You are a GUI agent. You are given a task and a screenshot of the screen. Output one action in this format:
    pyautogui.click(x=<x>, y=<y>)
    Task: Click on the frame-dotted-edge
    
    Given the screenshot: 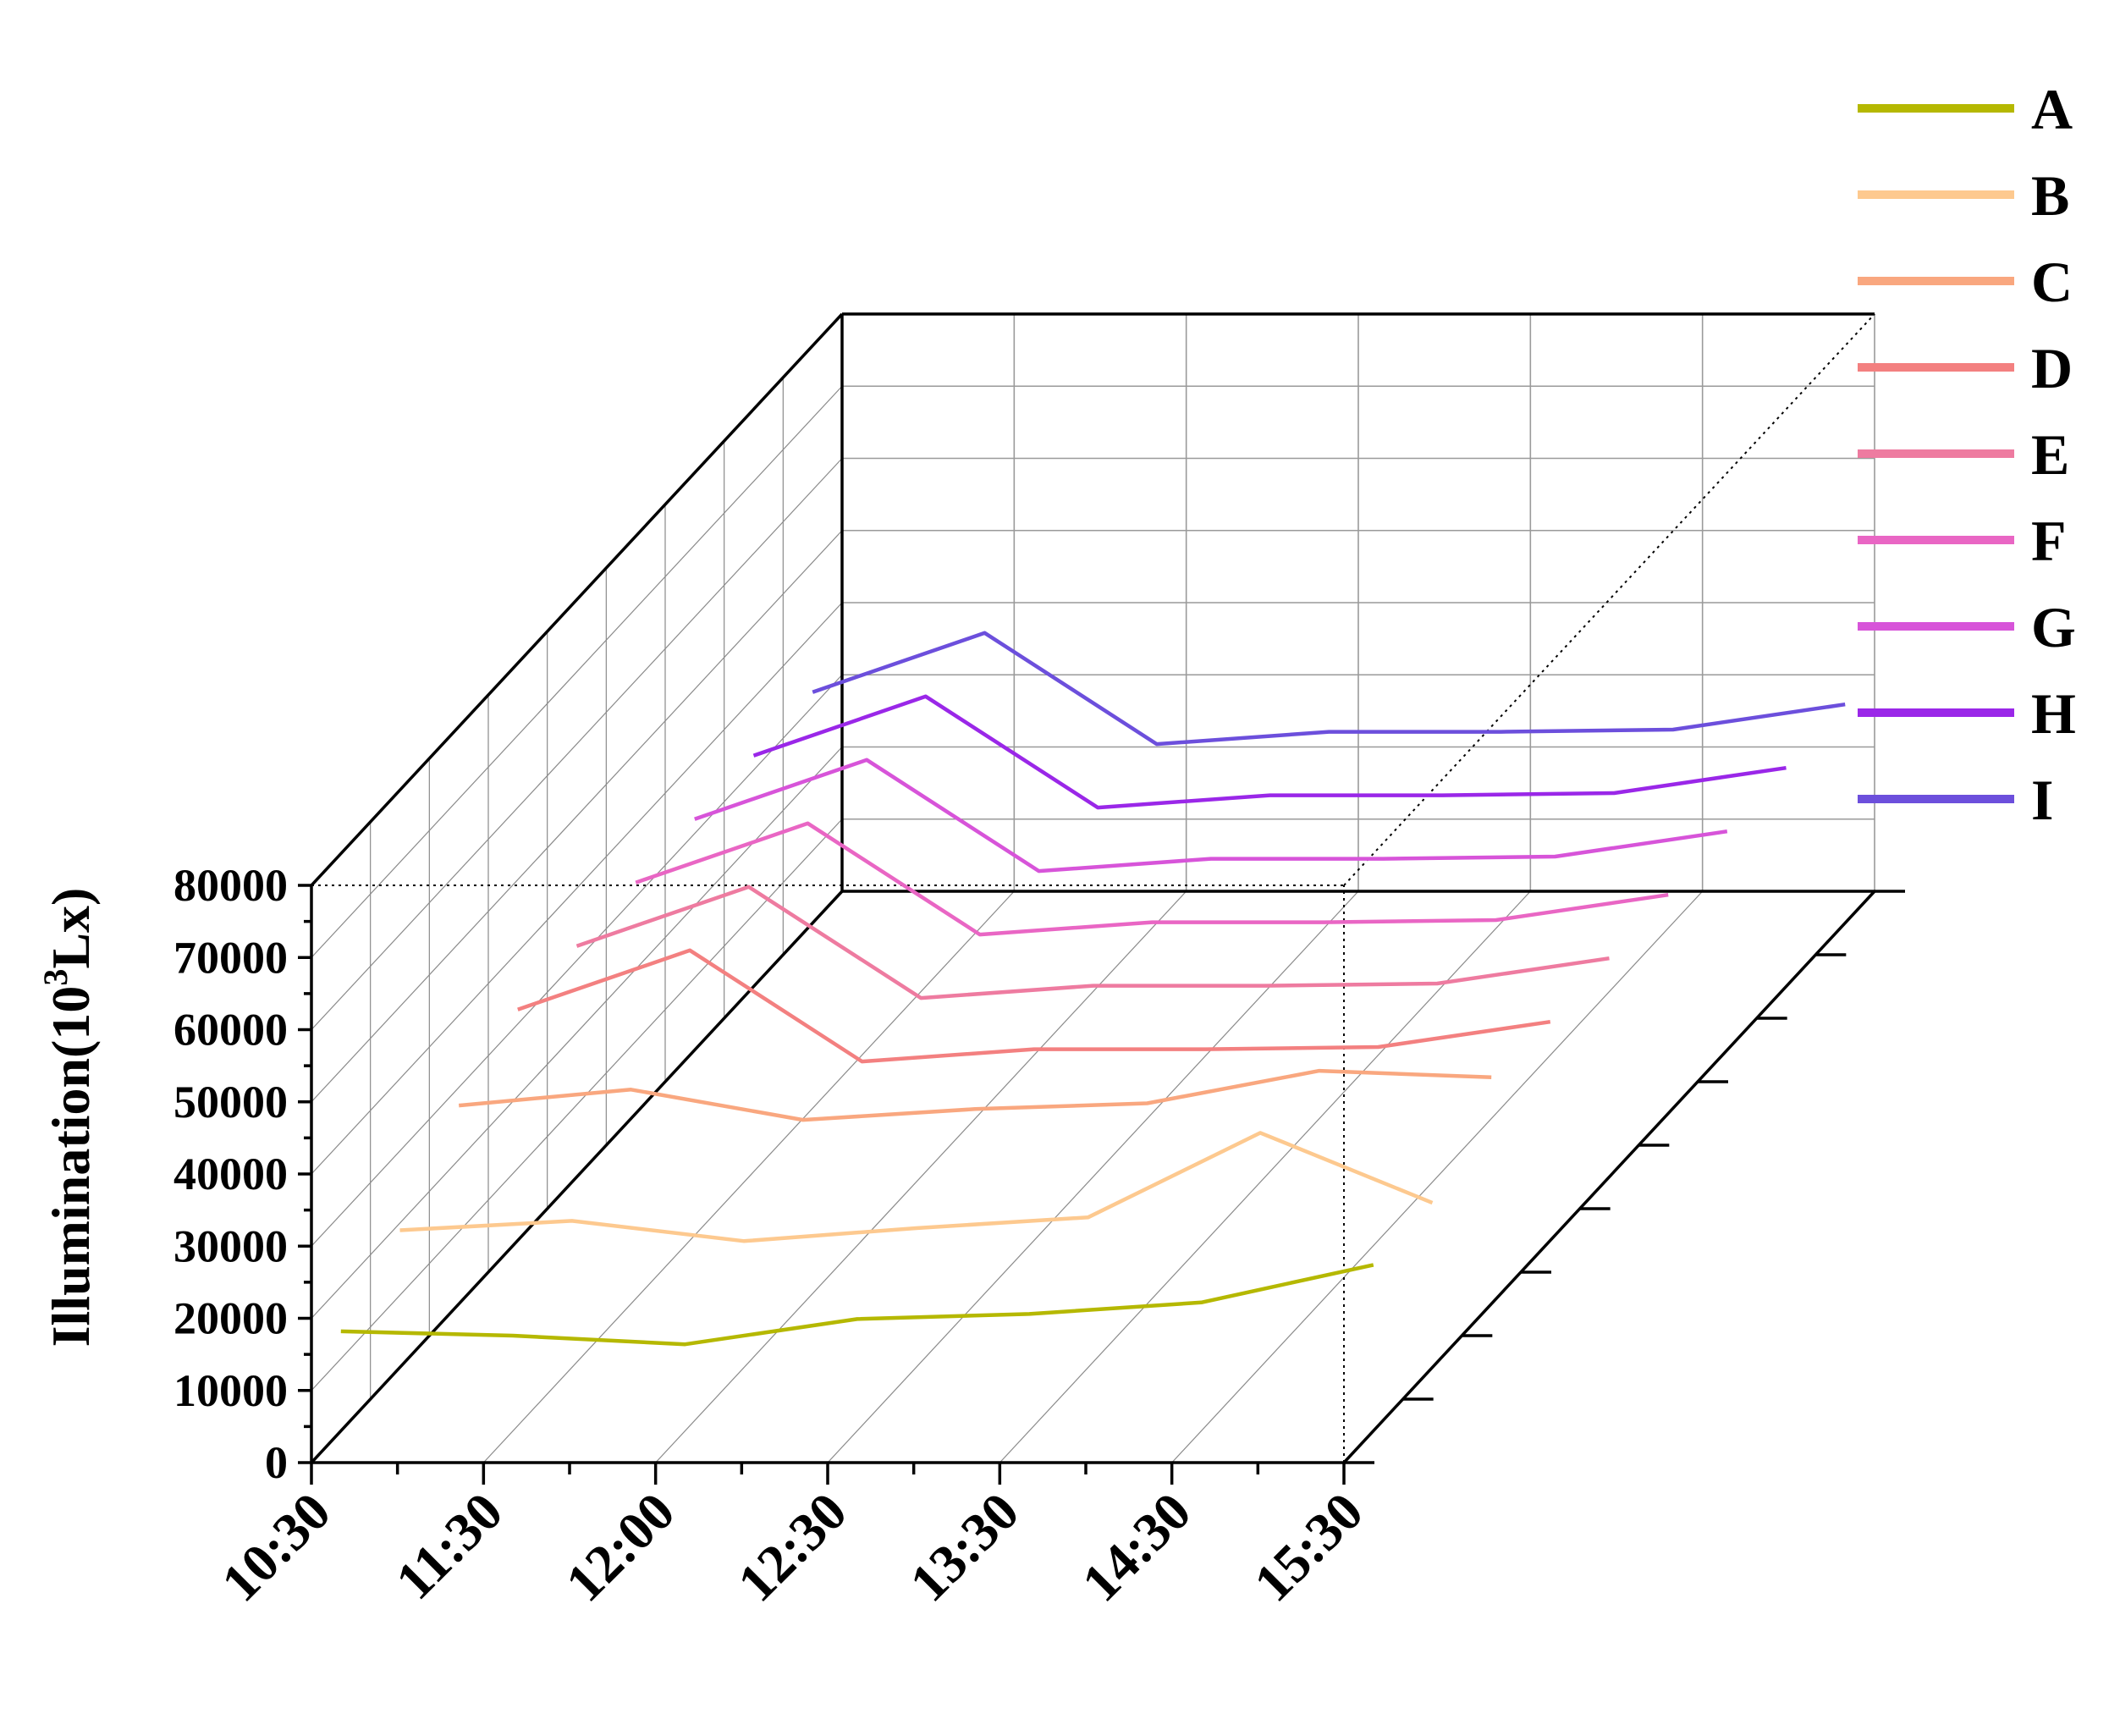 What is the action you would take?
    pyautogui.click(x=1609, y=599)
    